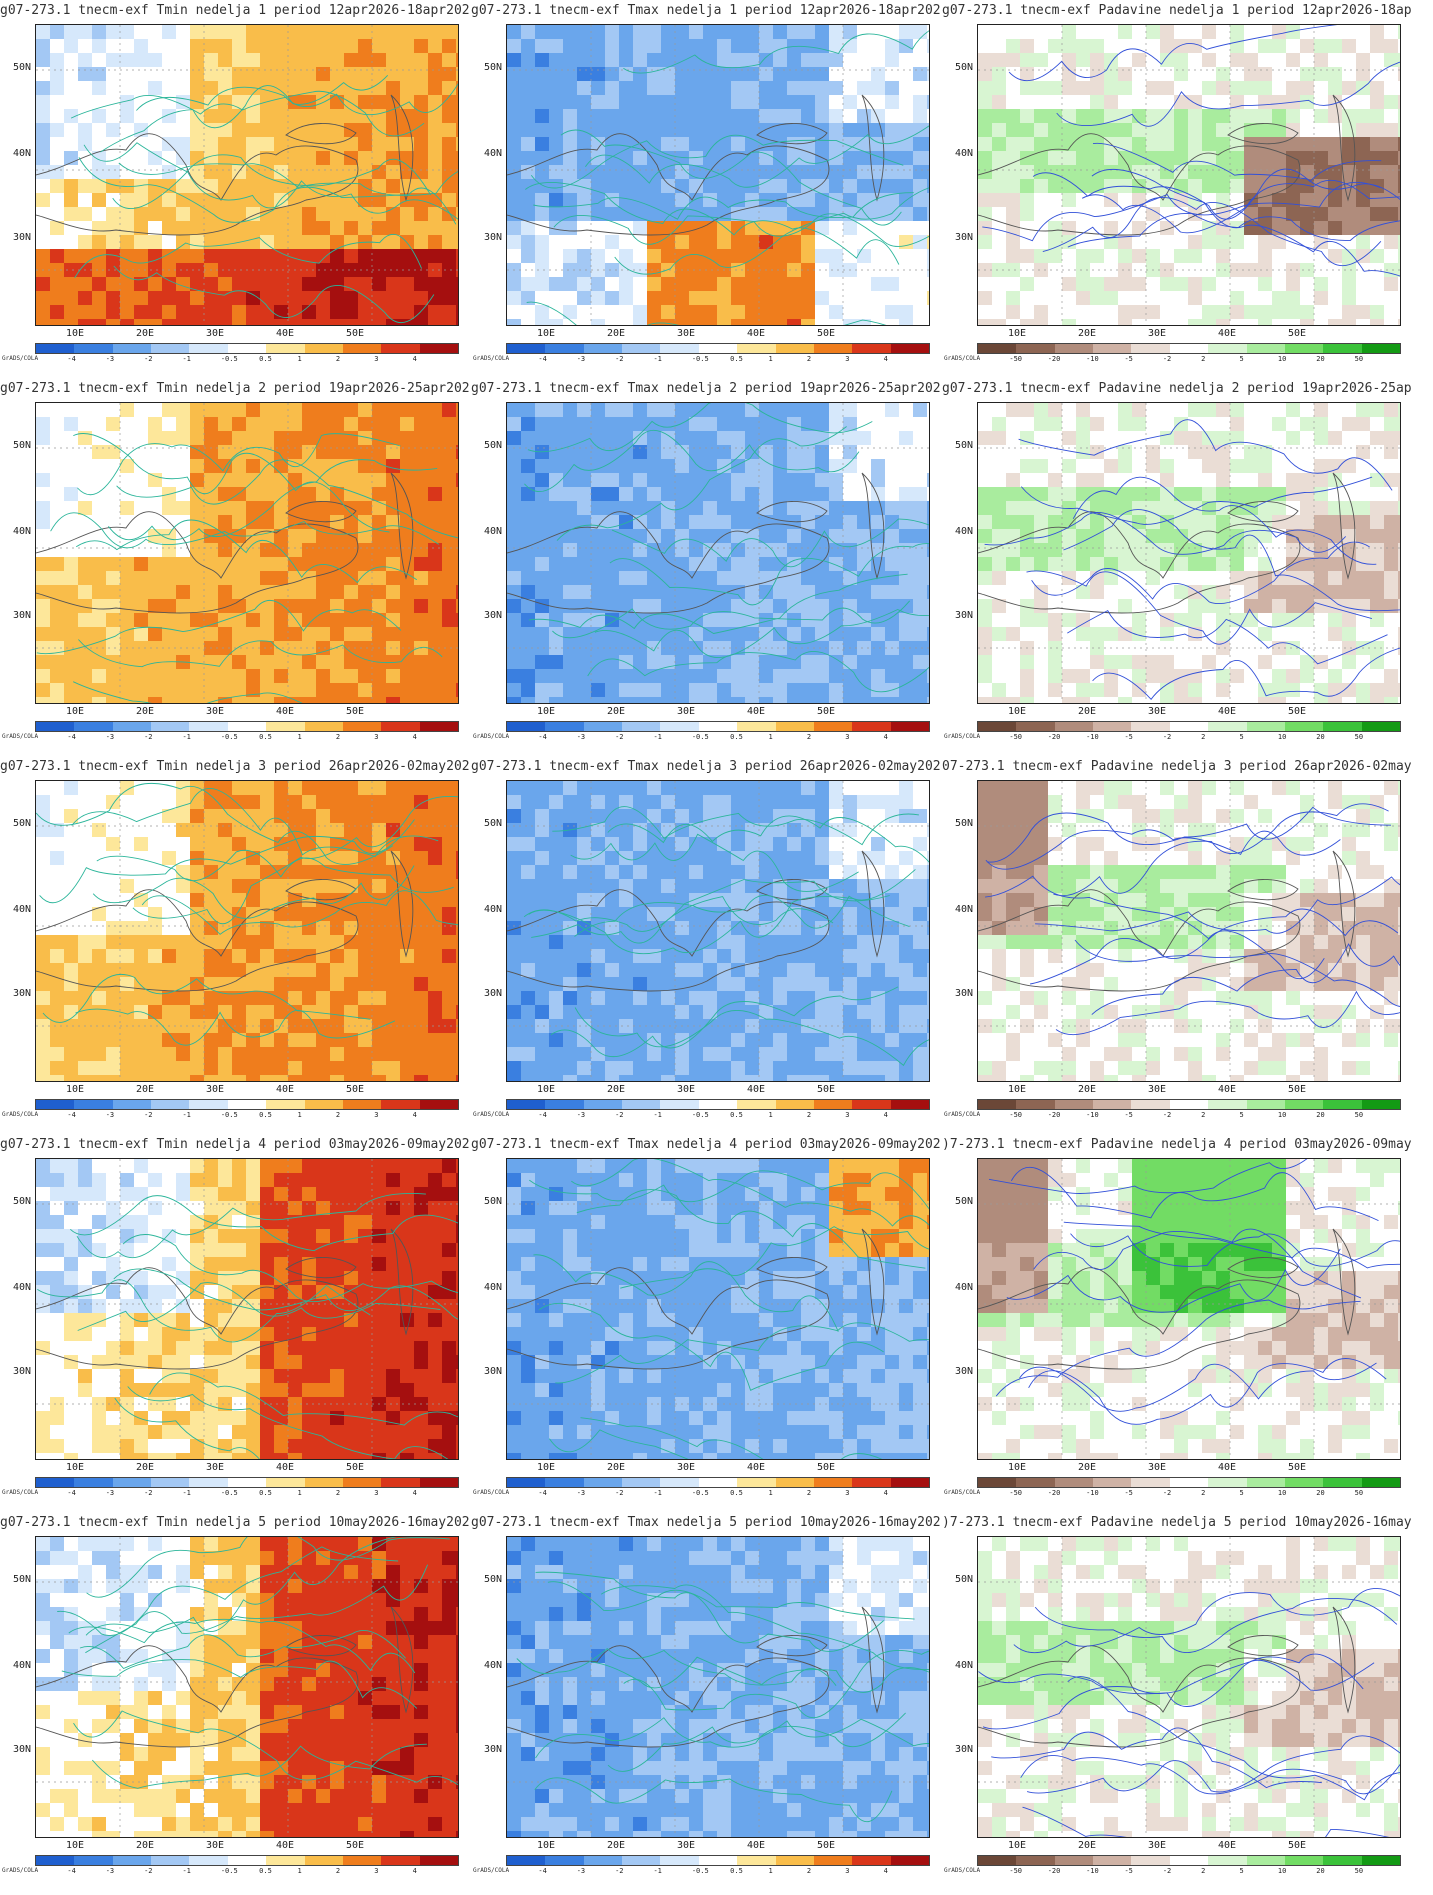  I want to click on colorbar-tick-label: 10, so click(1282, 1493).